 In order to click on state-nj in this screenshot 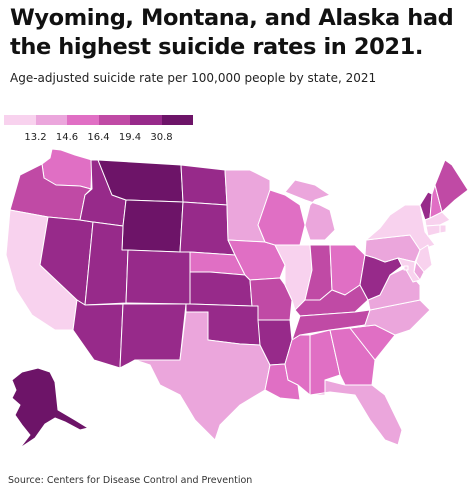, I will do `click(424, 258)`.